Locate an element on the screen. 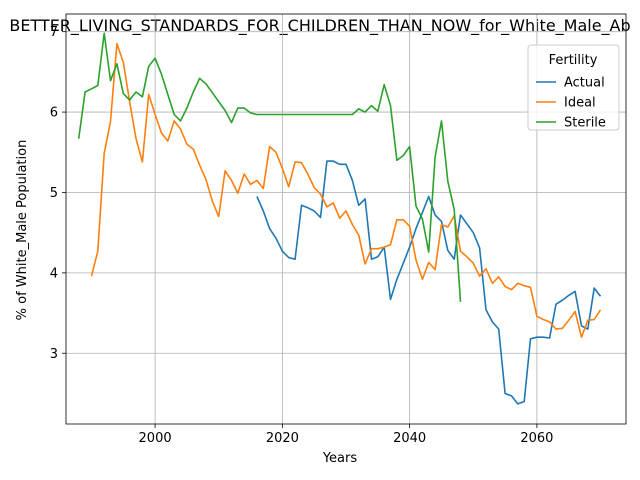  legend-box is located at coordinates (573, 87).